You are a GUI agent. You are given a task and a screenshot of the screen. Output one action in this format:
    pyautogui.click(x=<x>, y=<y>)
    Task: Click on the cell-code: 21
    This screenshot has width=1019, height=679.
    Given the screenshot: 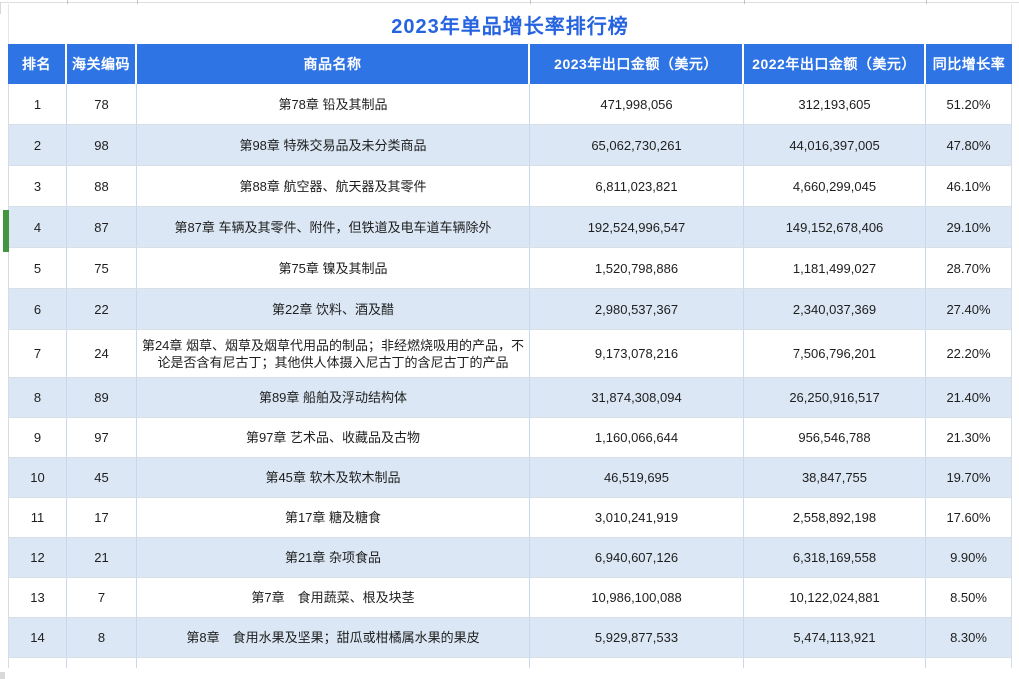 What is the action you would take?
    pyautogui.click(x=102, y=557)
    